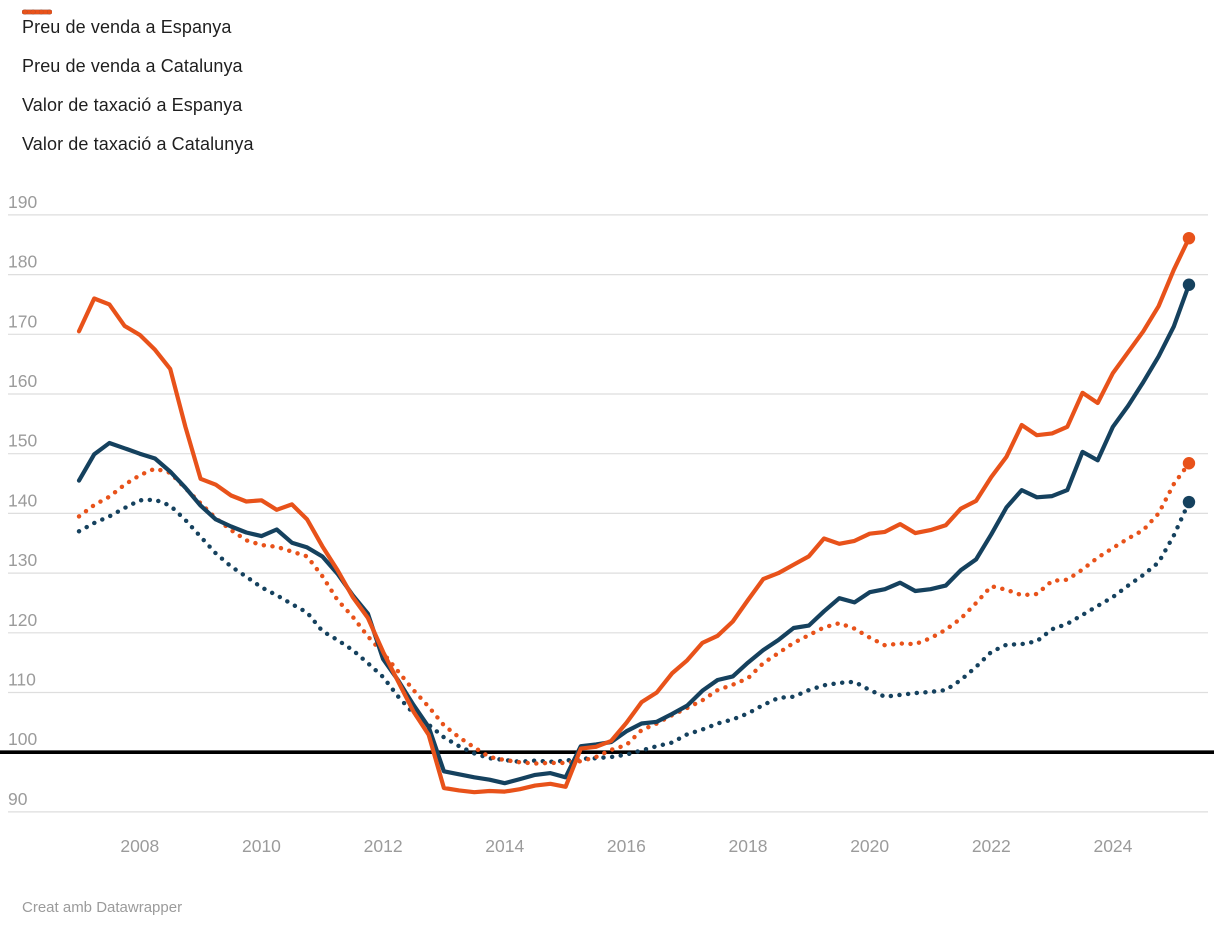  I want to click on legend-item-taxacio-espanya: Valor de taxació a Espanya, so click(138, 67).